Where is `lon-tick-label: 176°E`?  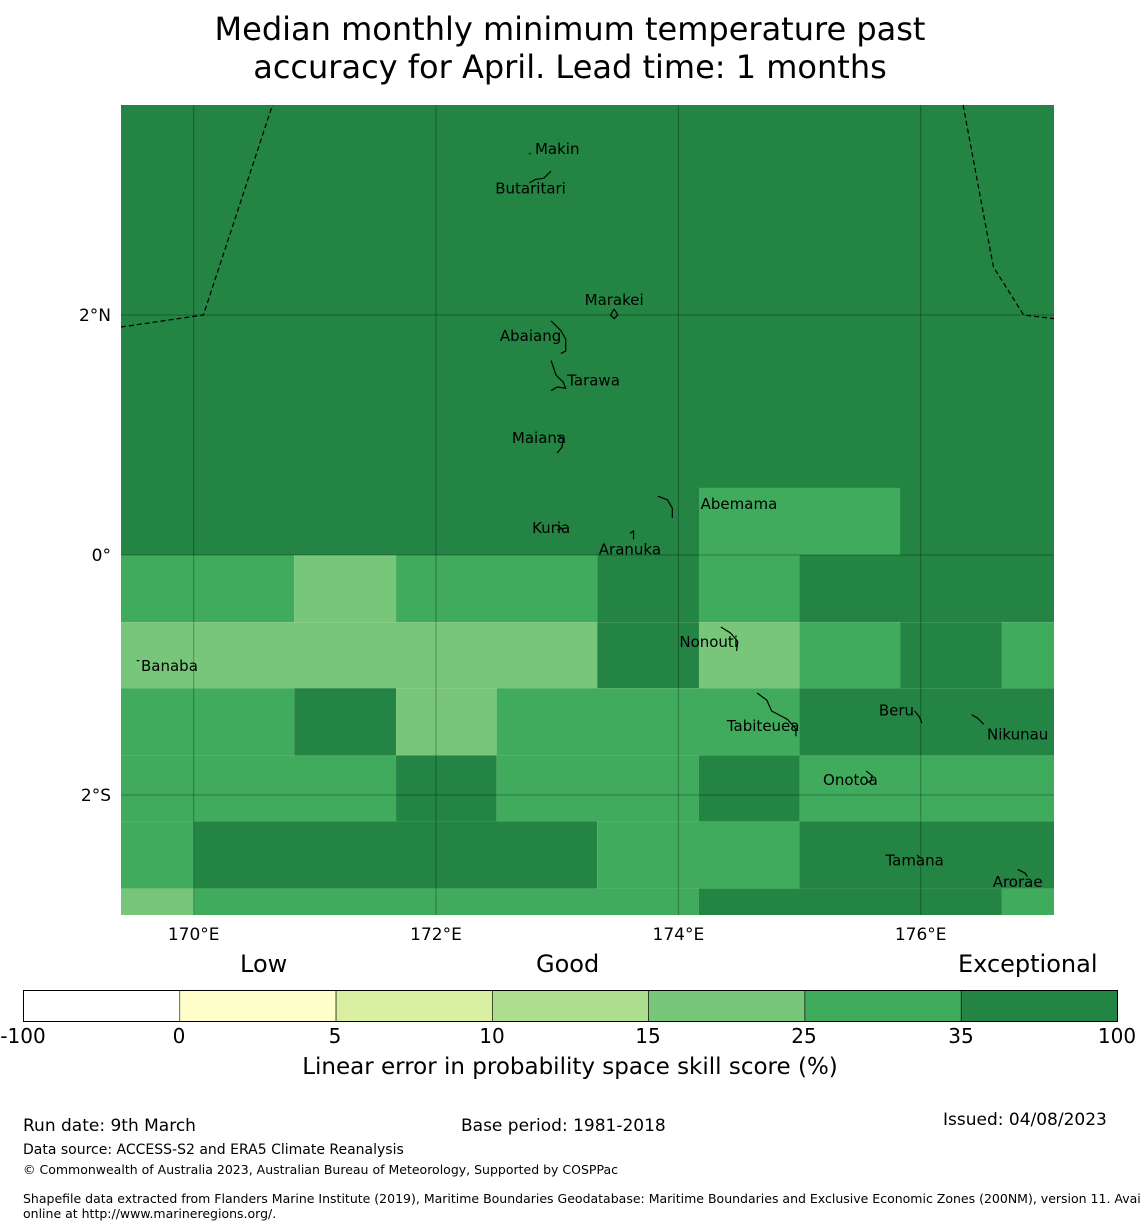
lon-tick-label: 176°E is located at coordinates (921, 935).